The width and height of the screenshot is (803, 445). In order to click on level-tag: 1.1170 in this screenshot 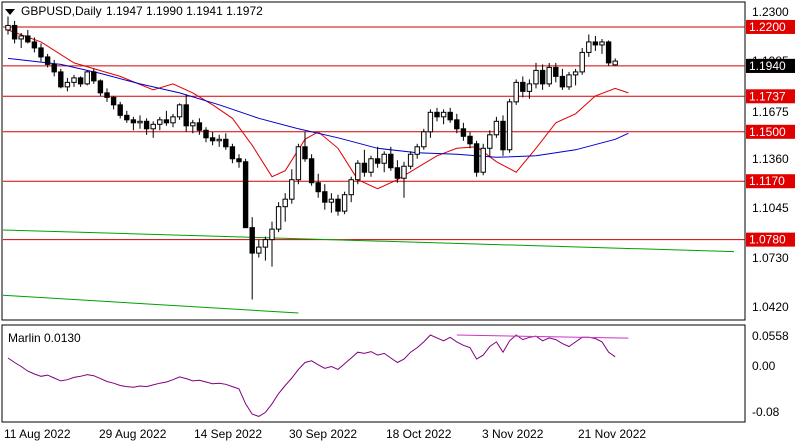, I will do `click(770, 181)`.